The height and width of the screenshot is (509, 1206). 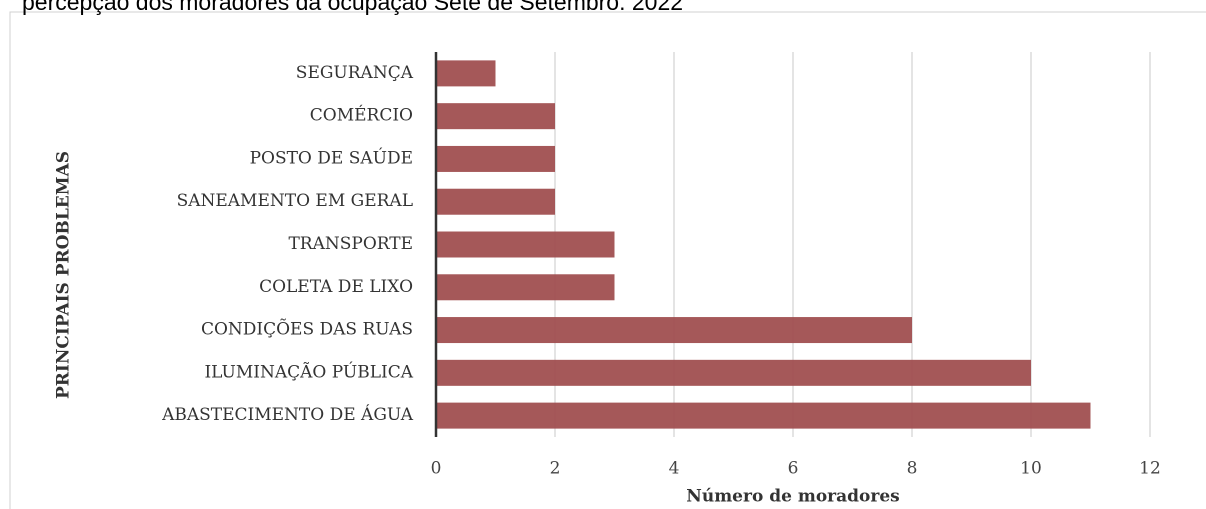 I want to click on x-tick-label: 0, so click(x=436, y=469).